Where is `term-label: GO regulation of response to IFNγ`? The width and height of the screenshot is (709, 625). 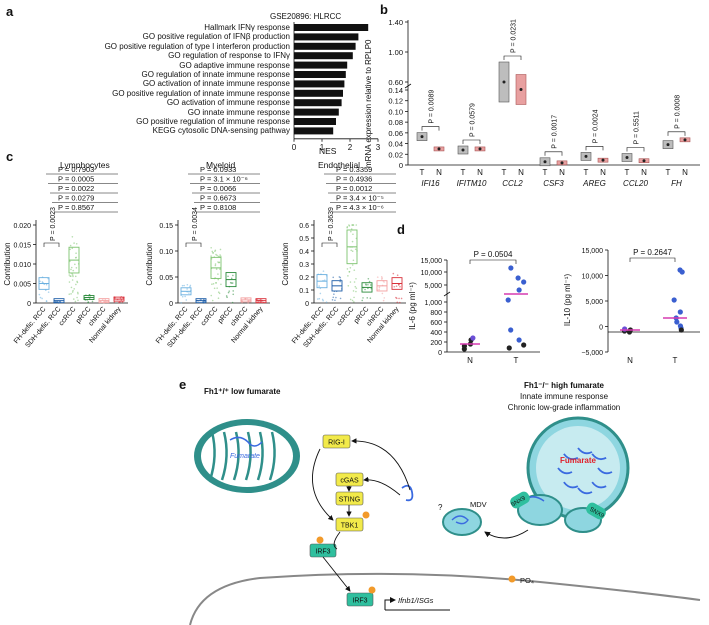 term-label: GO regulation of response to IFNγ is located at coordinates (229, 55).